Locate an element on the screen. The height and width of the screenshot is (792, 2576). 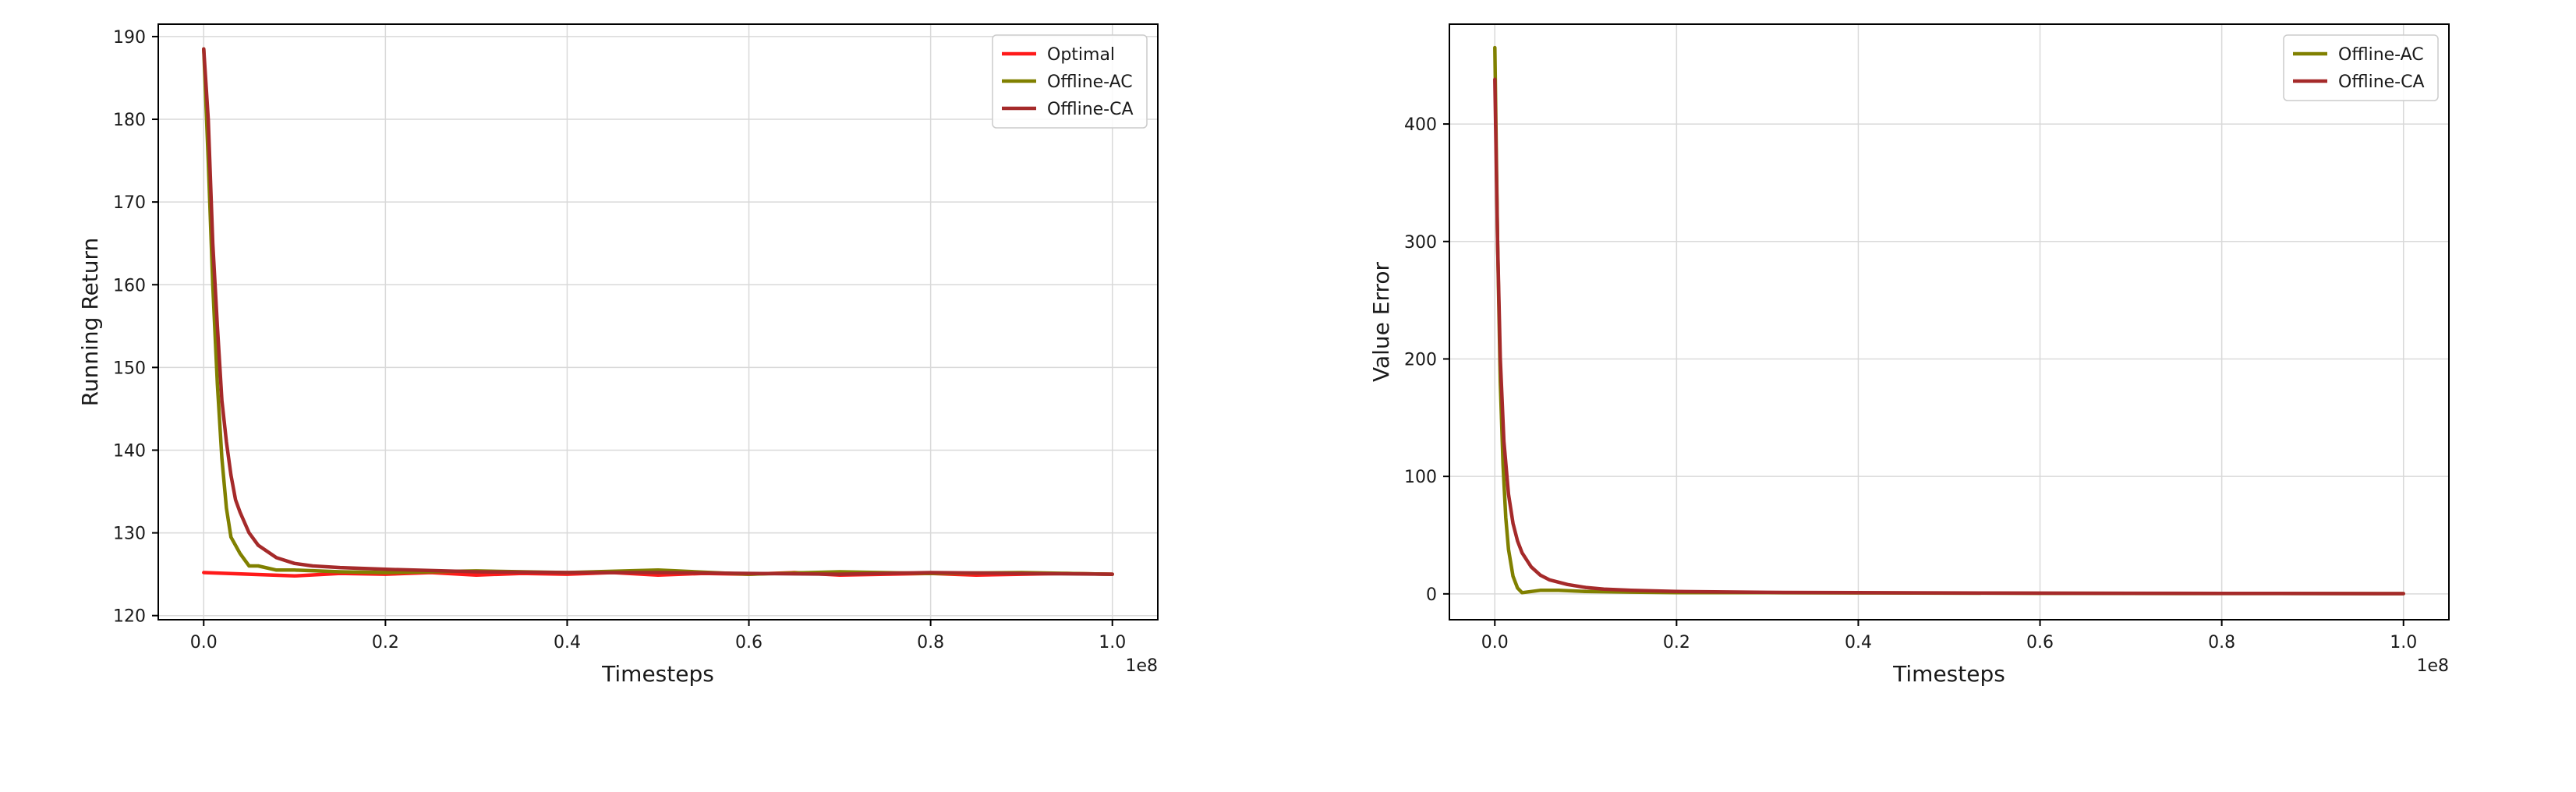
y-axis-title: Running Return is located at coordinates (90, 322).